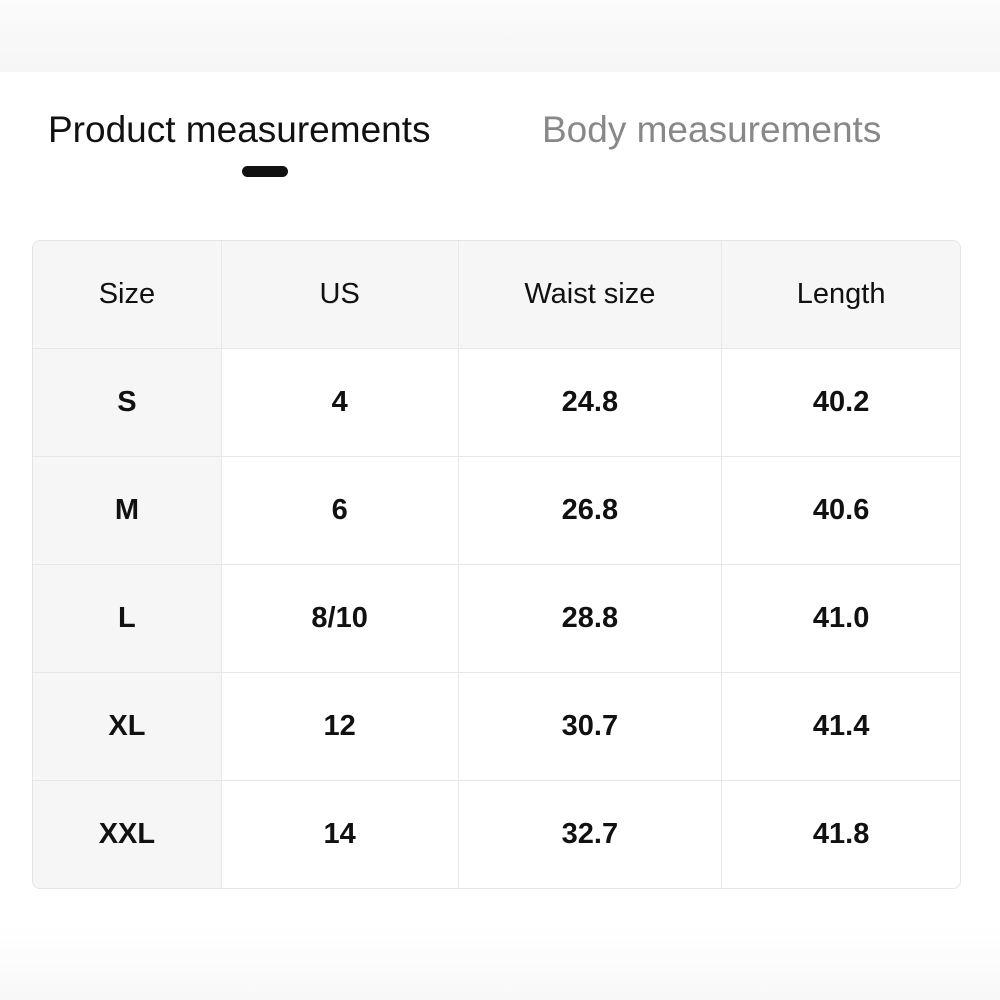 This screenshot has width=1000, height=1000. What do you see at coordinates (712, 129) in the screenshot?
I see `tab-body-measurements: Body measurements` at bounding box center [712, 129].